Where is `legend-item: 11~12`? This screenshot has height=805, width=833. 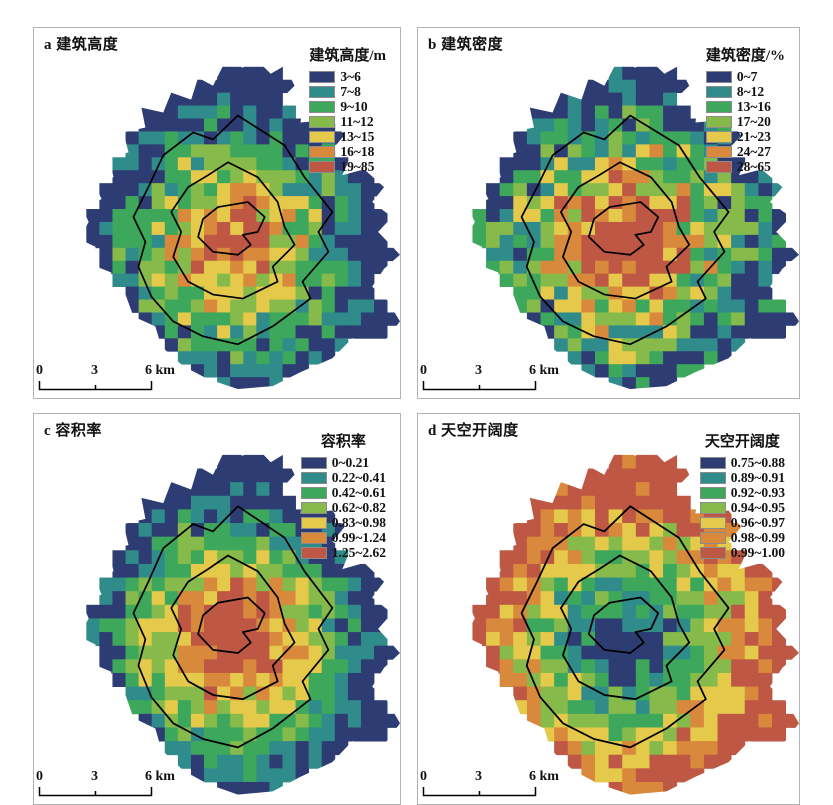
legend-item: 11~12 is located at coordinates (347, 121).